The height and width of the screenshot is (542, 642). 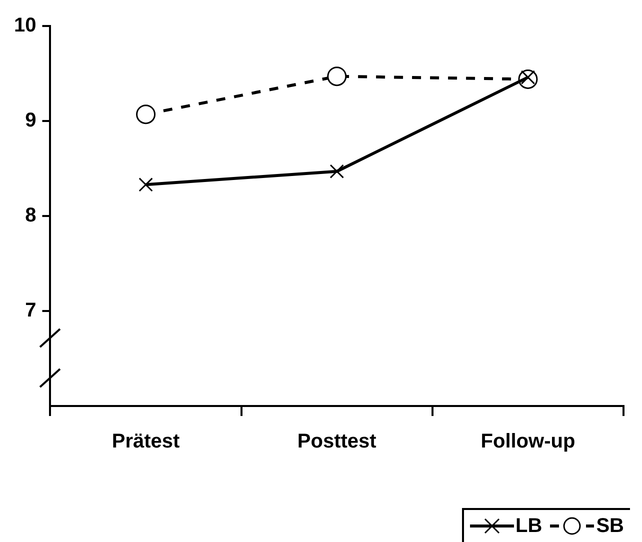 I want to click on legend-label: LB, so click(x=529, y=526).